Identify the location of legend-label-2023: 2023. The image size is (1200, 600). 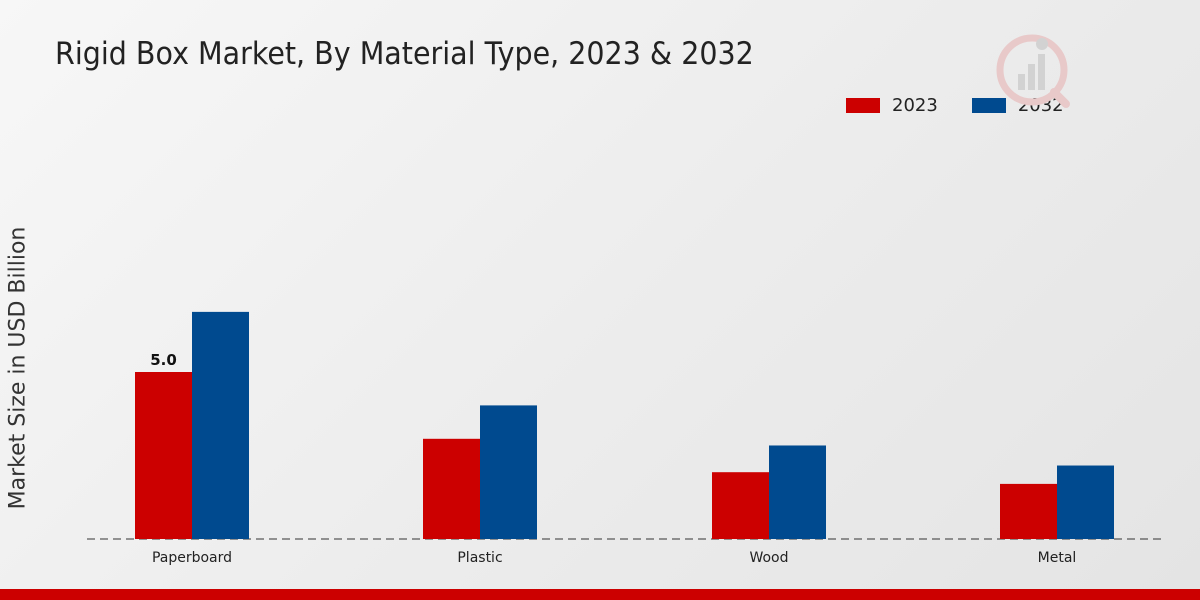
(915, 105).